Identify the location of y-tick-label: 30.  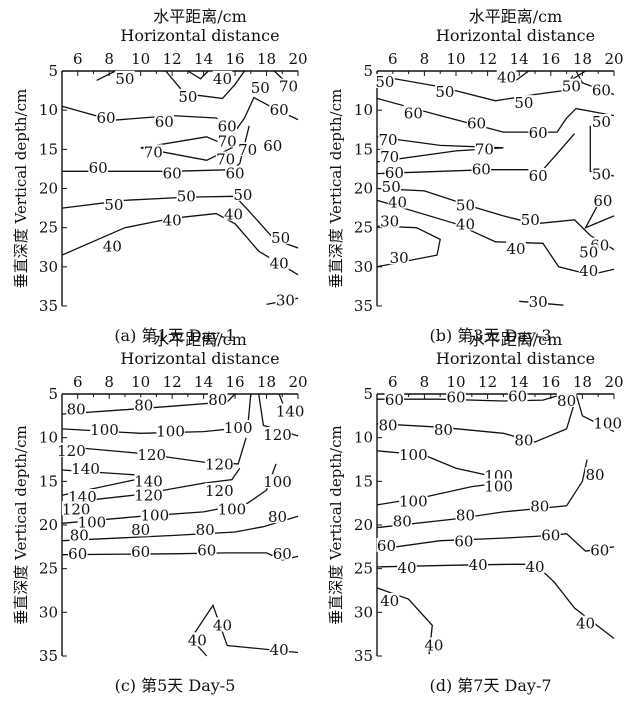
(363, 267).